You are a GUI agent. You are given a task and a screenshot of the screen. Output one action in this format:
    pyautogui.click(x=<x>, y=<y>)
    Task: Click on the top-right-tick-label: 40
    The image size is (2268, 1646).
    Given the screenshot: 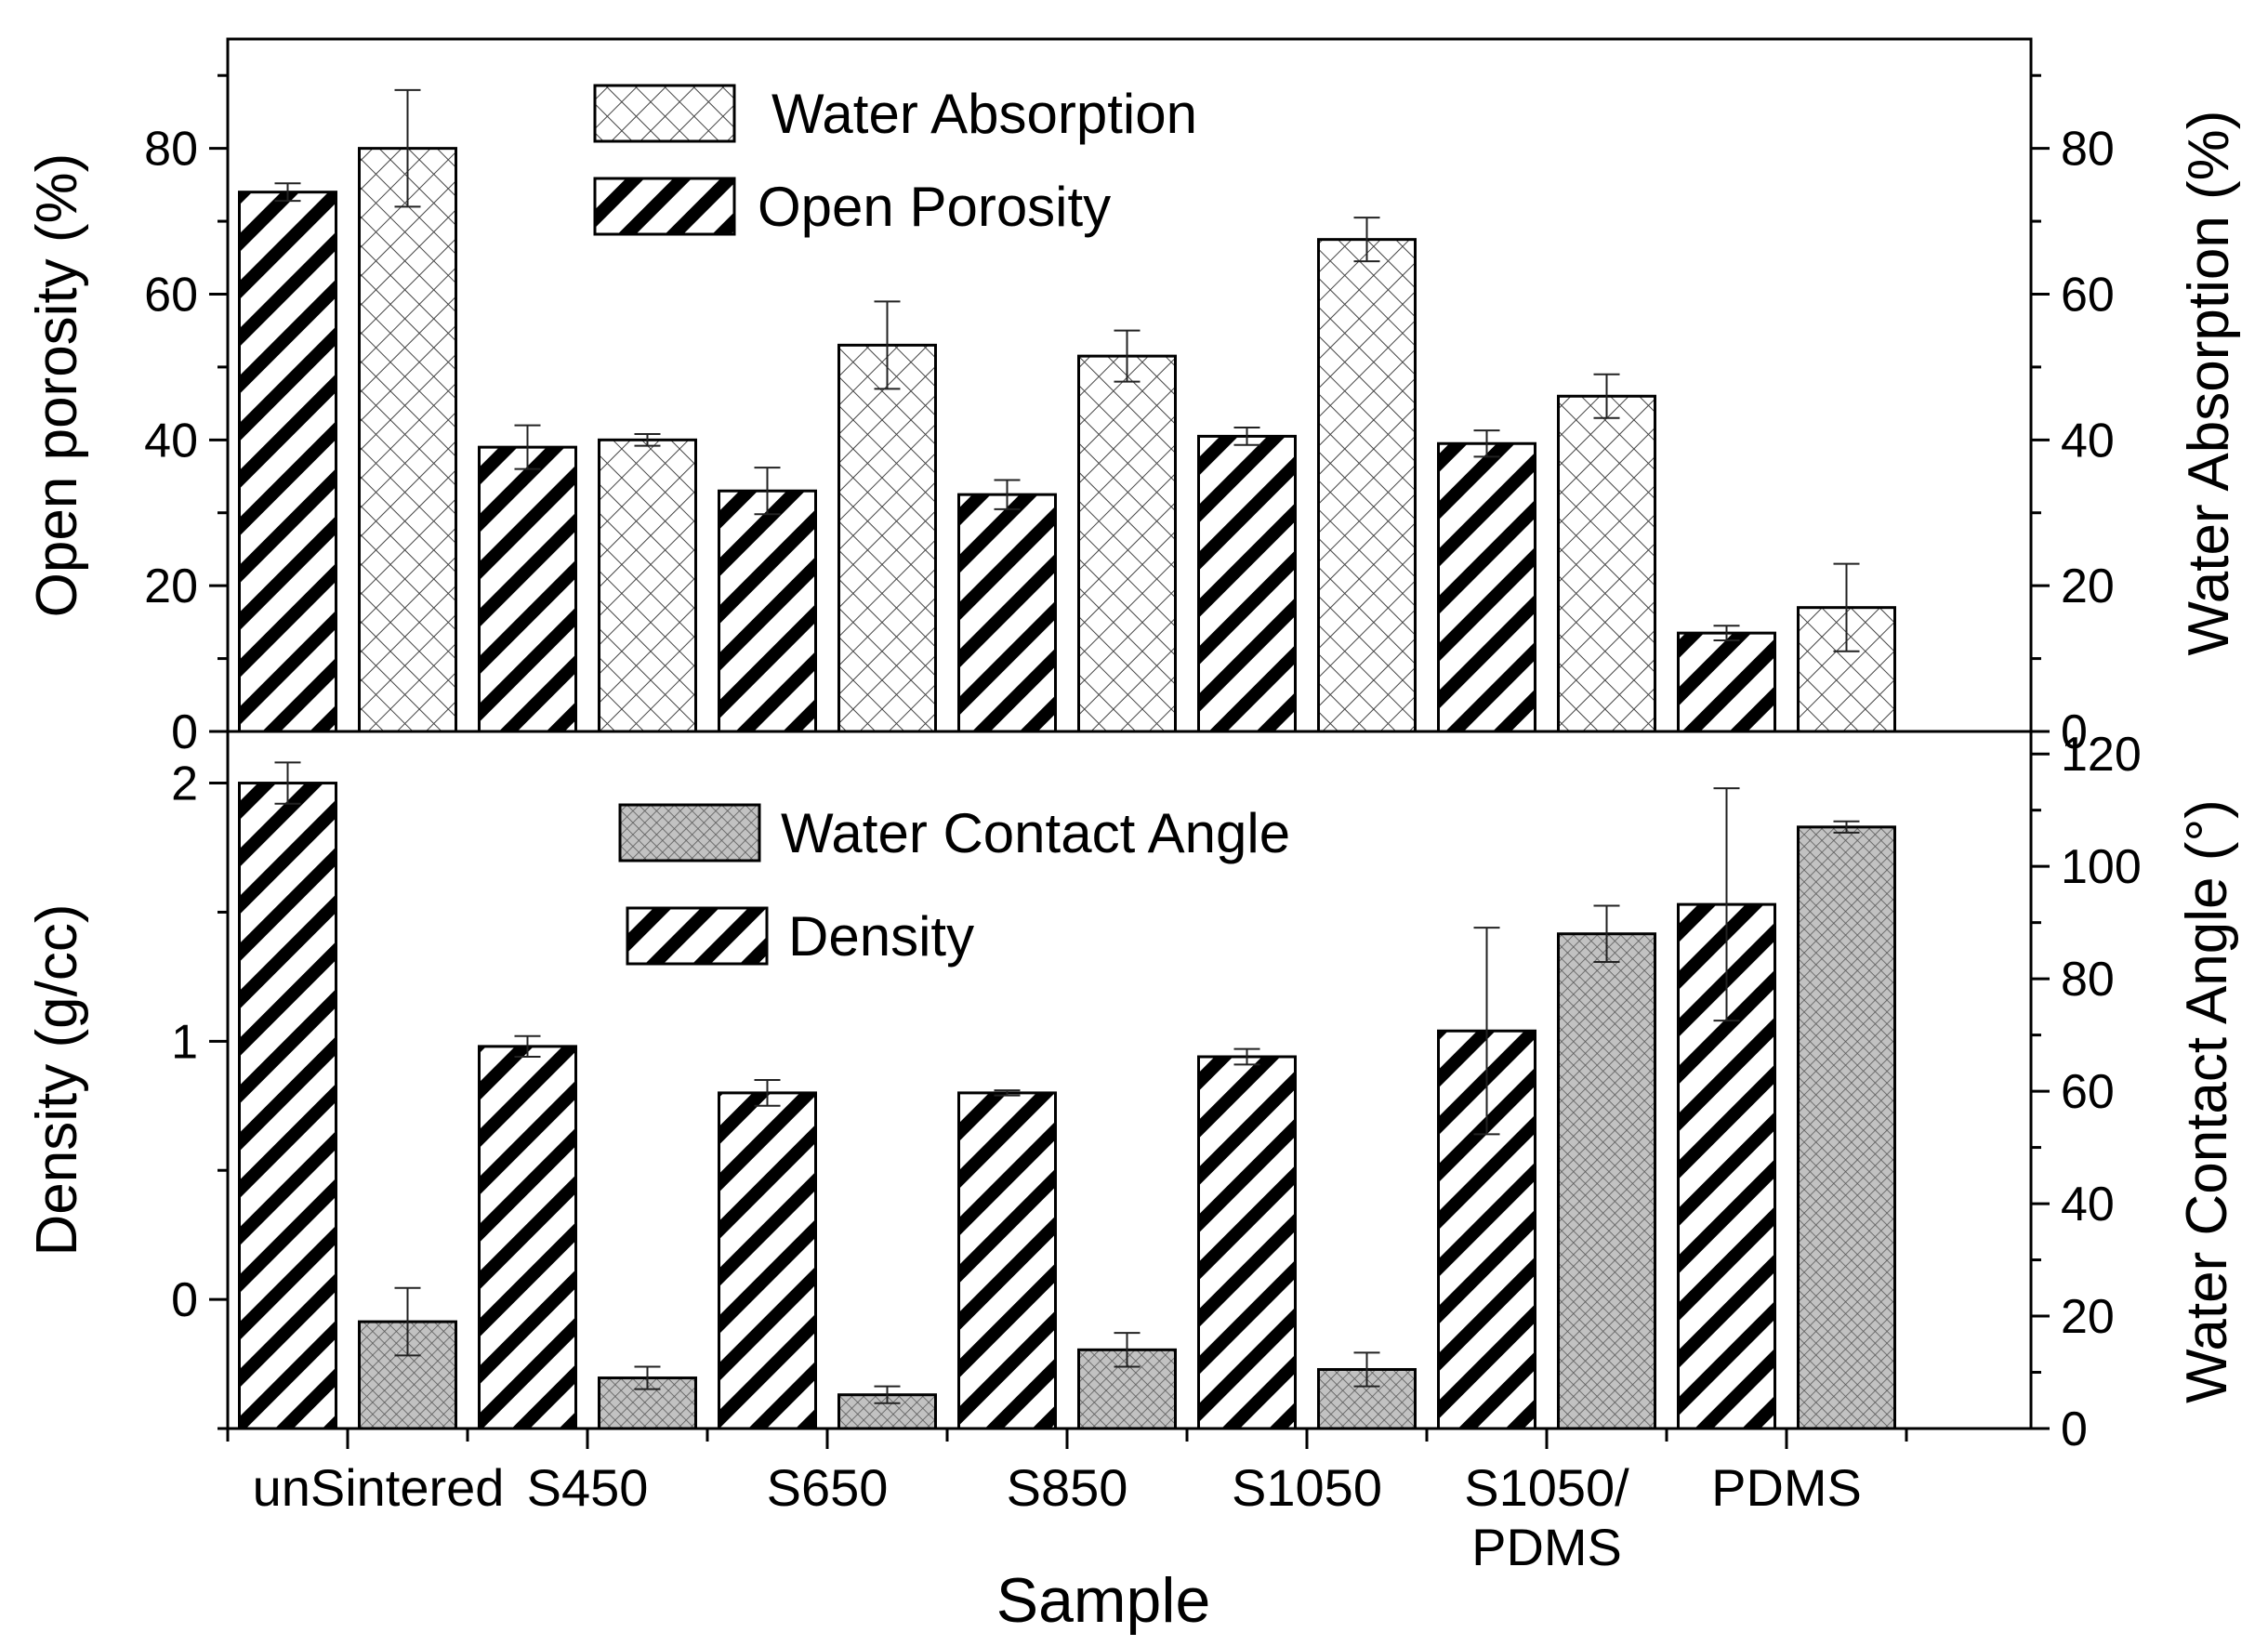 What is the action you would take?
    pyautogui.click(x=2088, y=440)
    